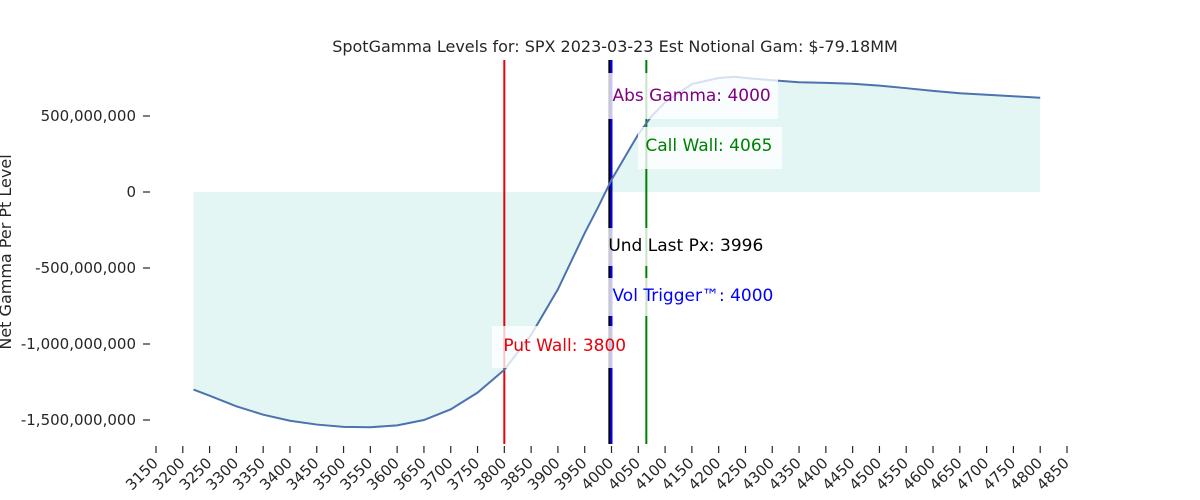 This screenshot has width=1200, height=500. I want to click on und-last-px-label-box, so click(684, 247).